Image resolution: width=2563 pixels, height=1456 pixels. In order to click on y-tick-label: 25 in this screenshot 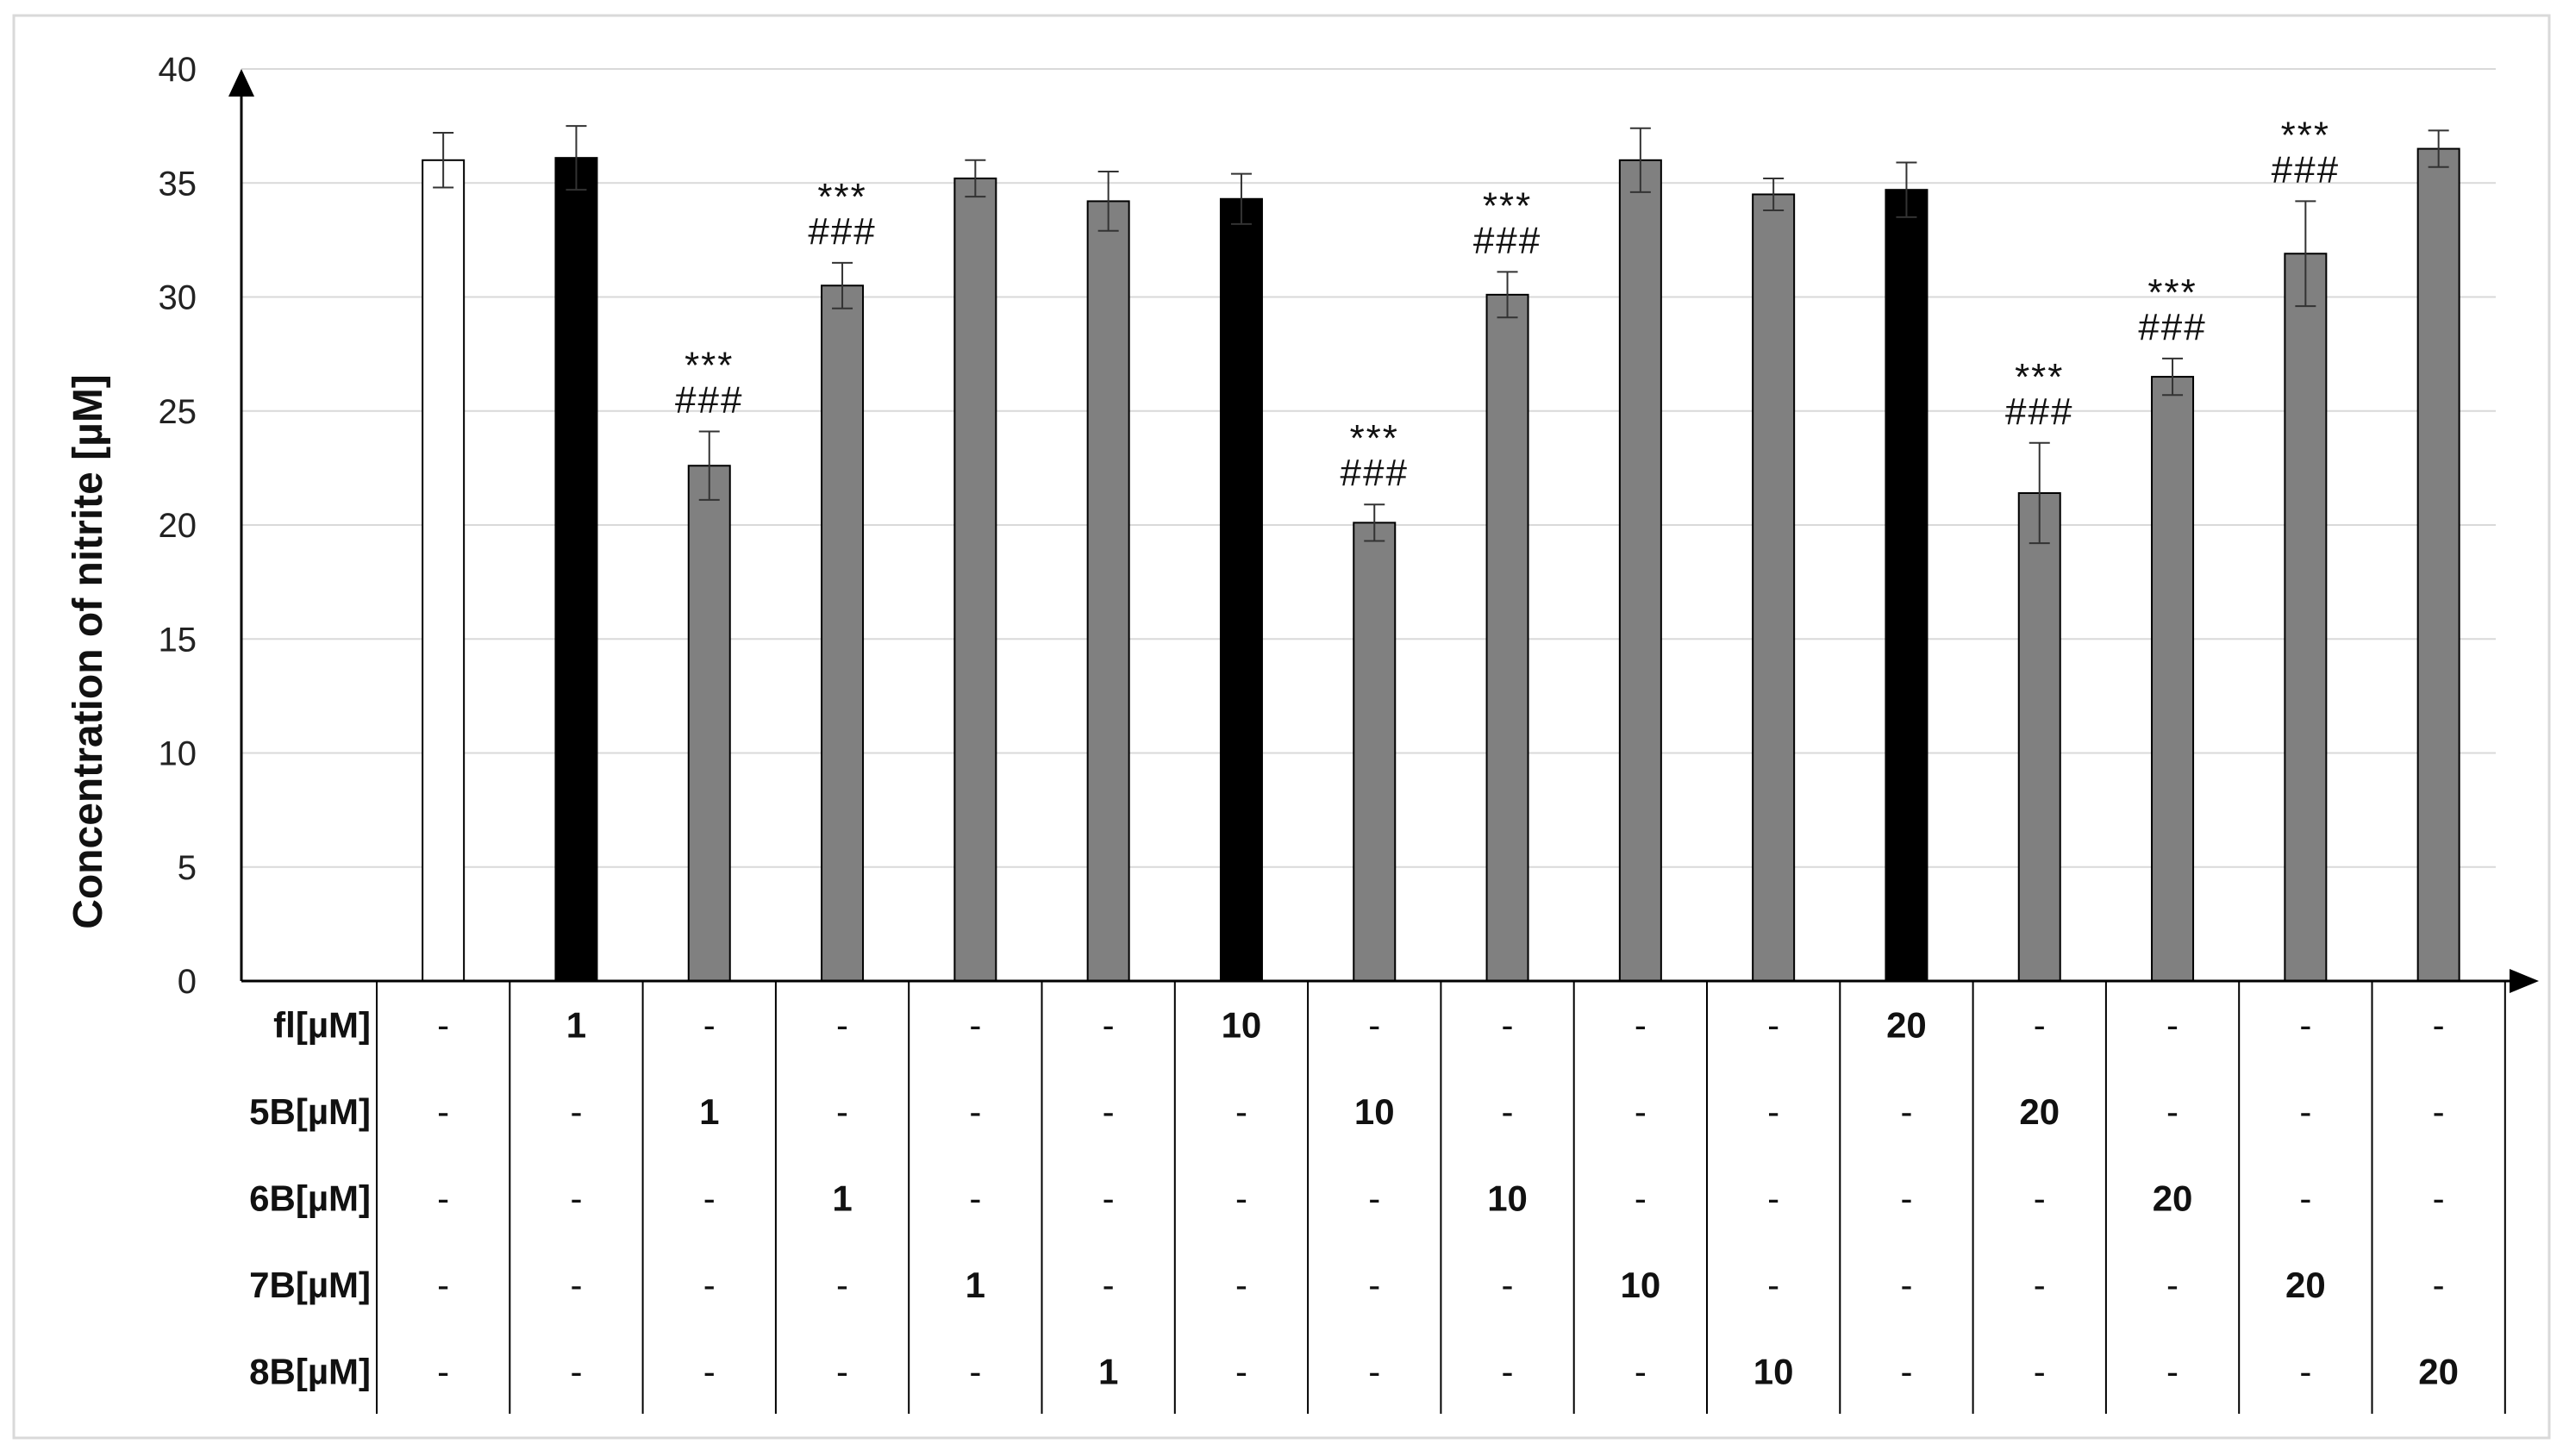, I will do `click(178, 412)`.